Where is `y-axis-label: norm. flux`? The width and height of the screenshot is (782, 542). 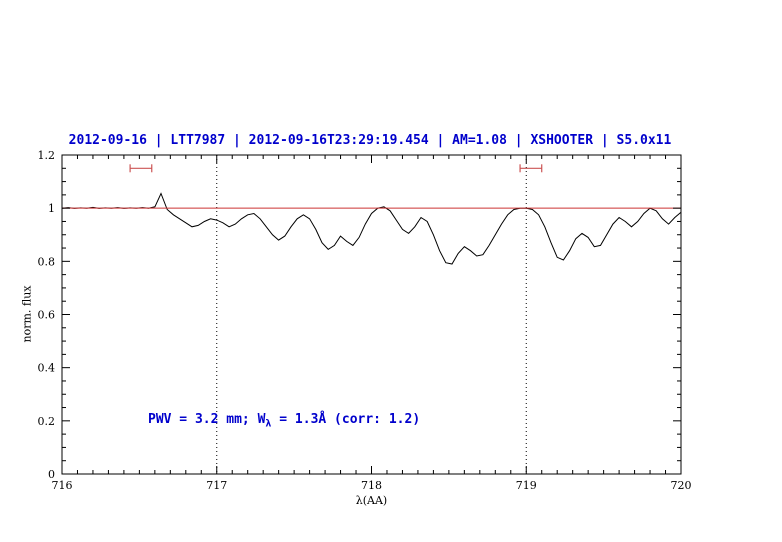 y-axis-label: norm. flux is located at coordinates (27, 314).